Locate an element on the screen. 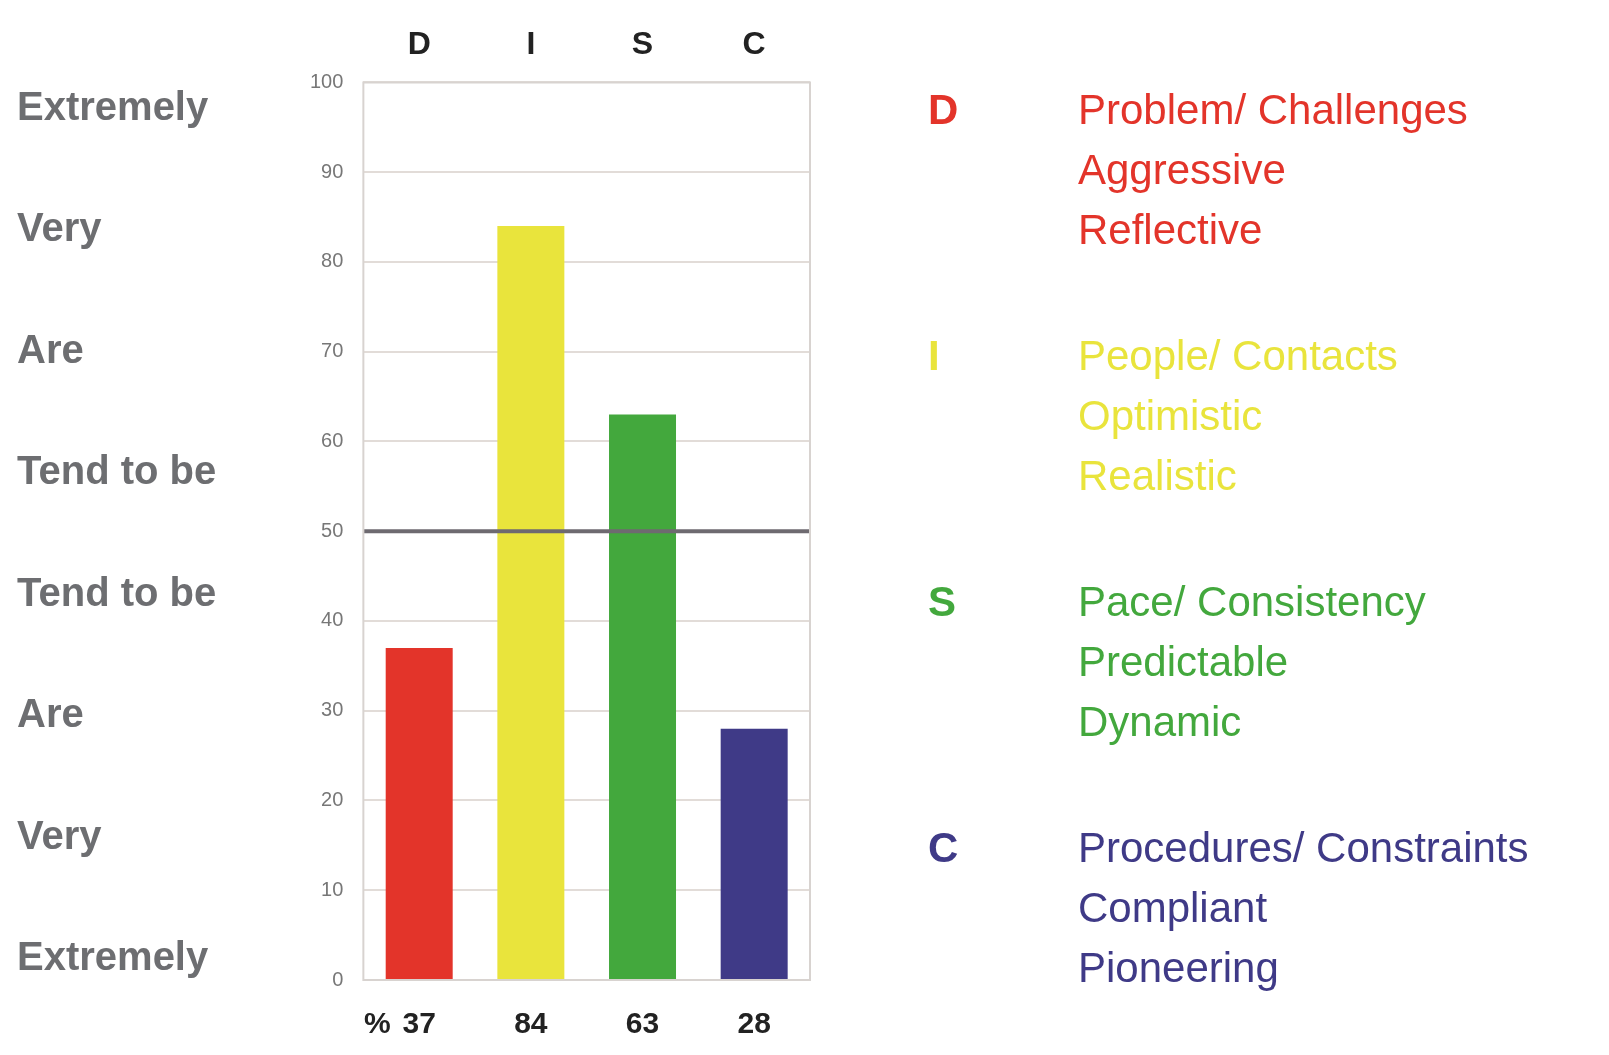 The image size is (1609, 1055). y-tick-label: 90 is located at coordinates (332, 170).